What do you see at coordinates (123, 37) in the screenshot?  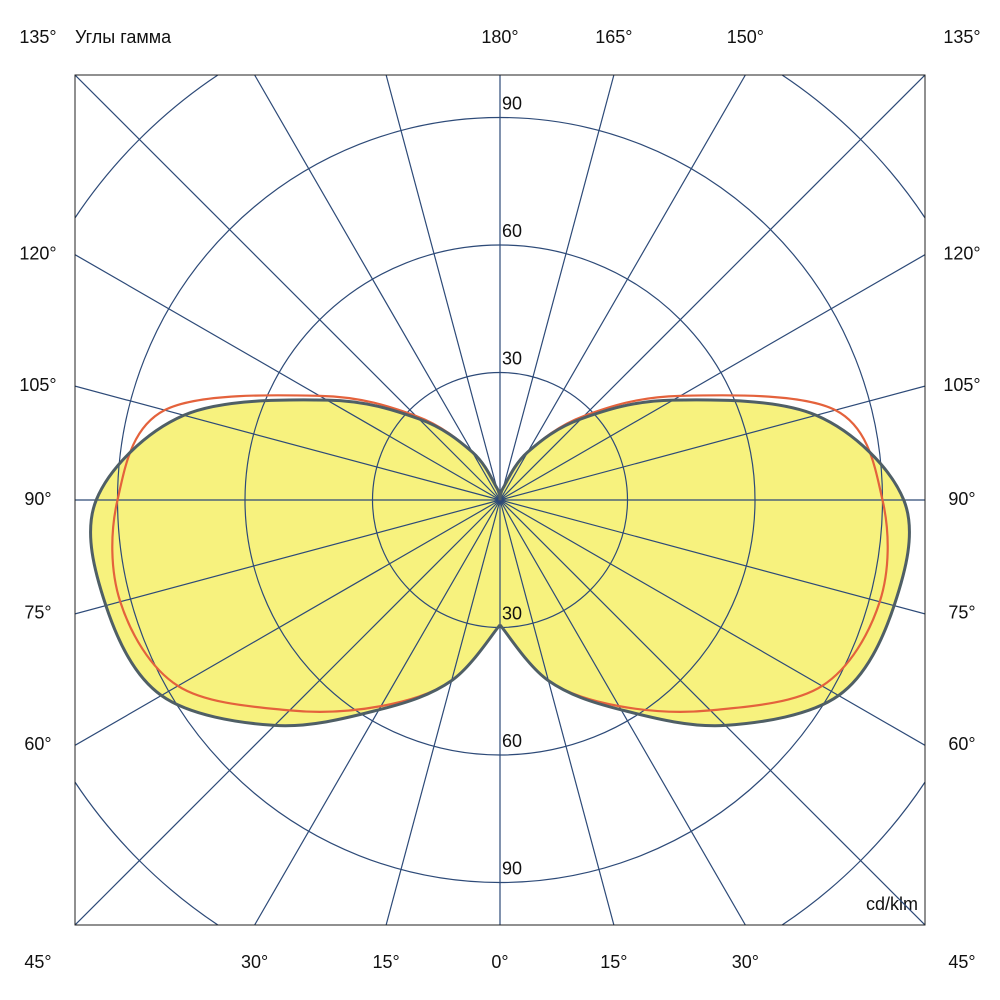 I see `chart-title: Углы гамма` at bounding box center [123, 37].